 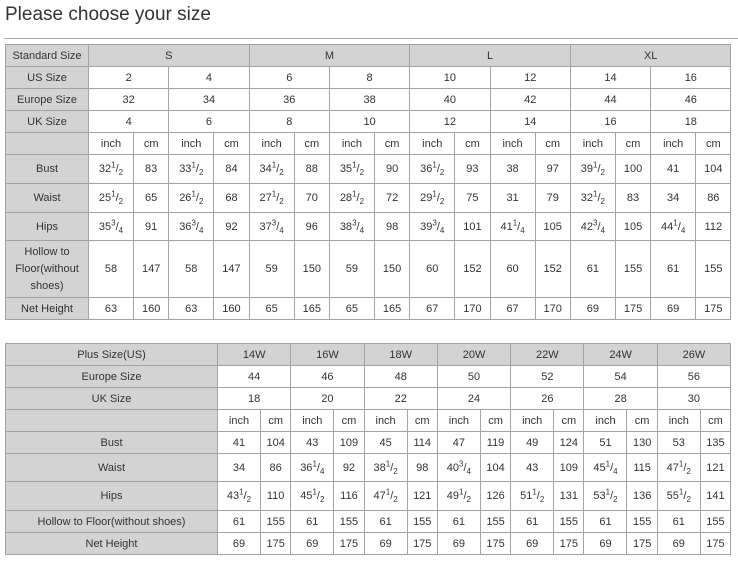 I want to click on table-cell: 63, so click(x=191, y=308).